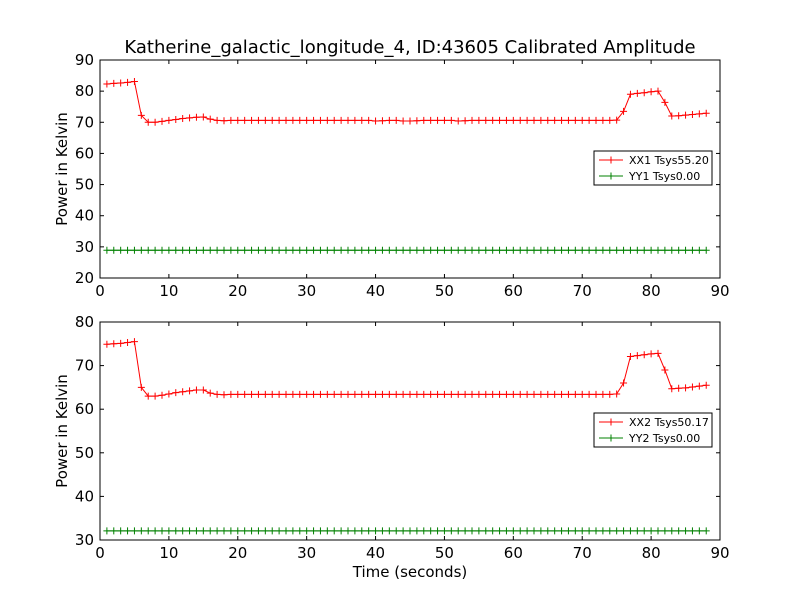  Describe the element at coordinates (84, 91) in the screenshot. I see `y-tick-label: 80` at that location.